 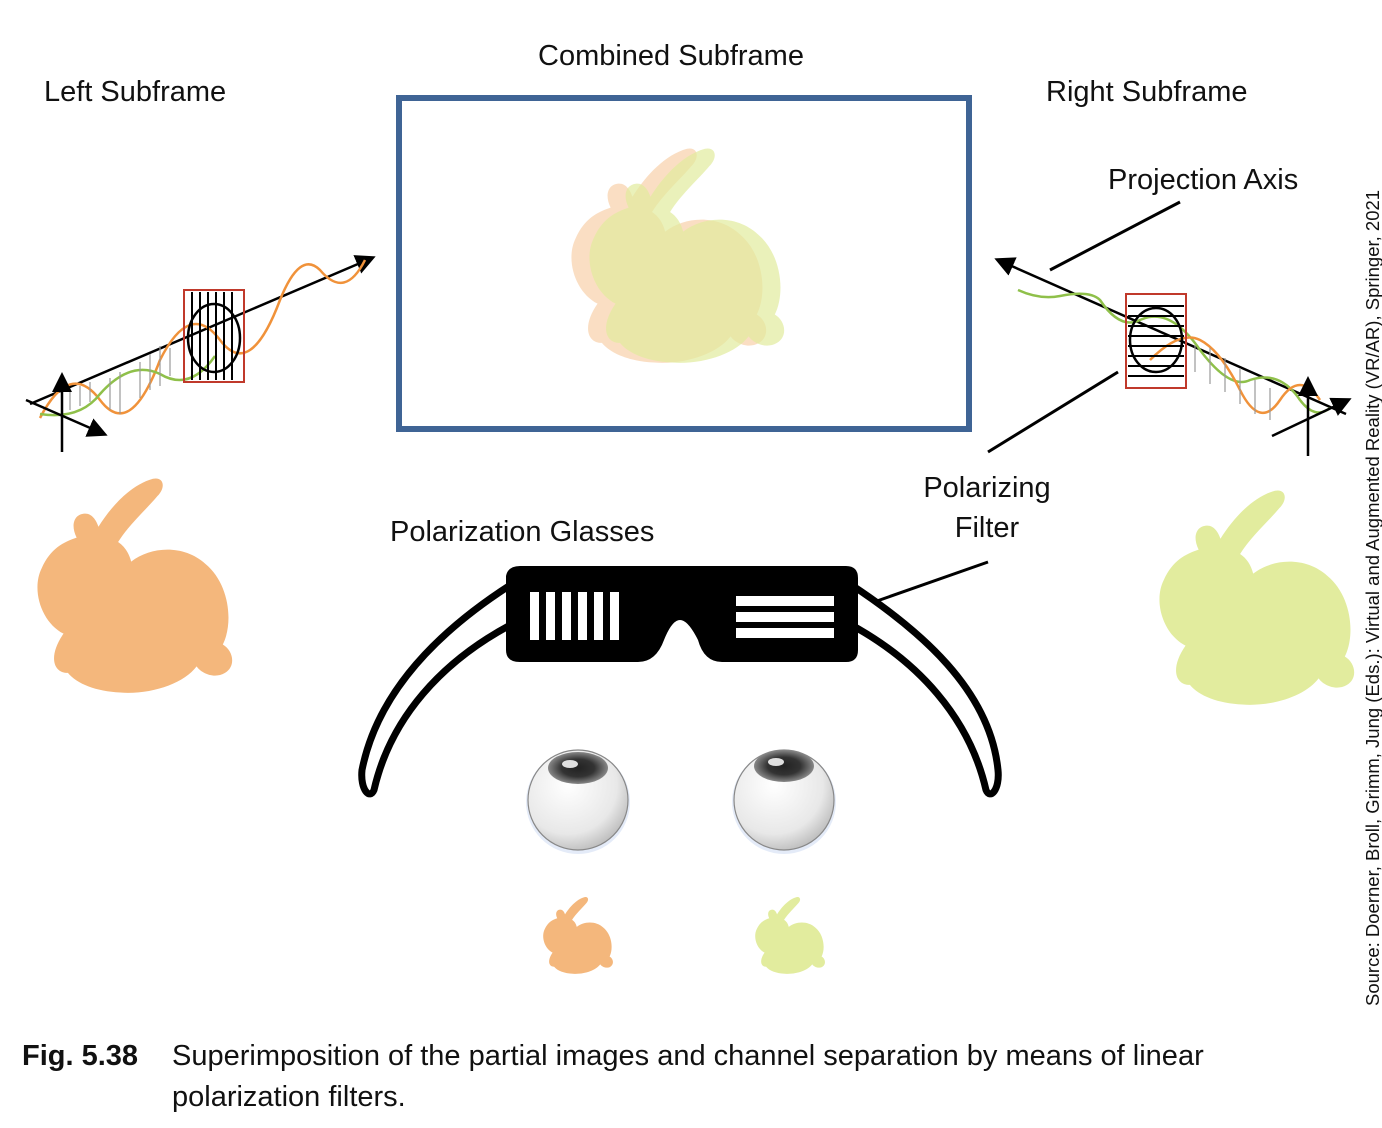 What do you see at coordinates (578, 801) in the screenshot?
I see `left-eye` at bounding box center [578, 801].